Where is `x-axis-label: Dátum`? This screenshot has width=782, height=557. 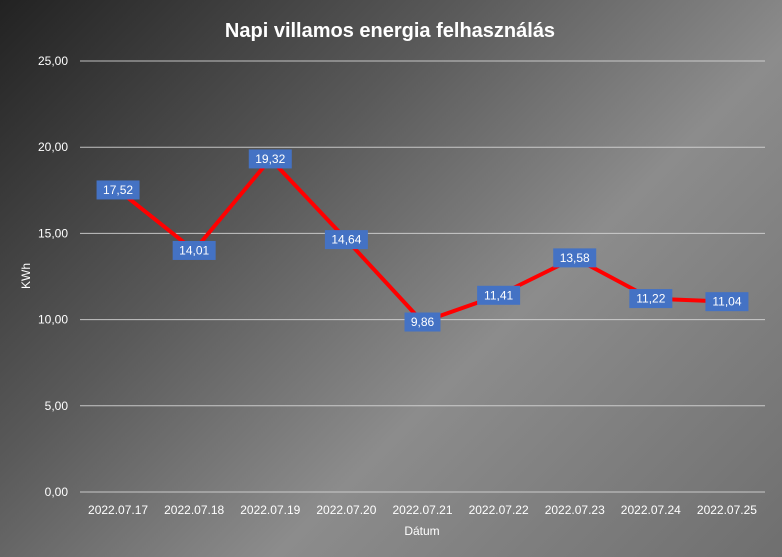 x-axis-label: Dátum is located at coordinates (421, 531).